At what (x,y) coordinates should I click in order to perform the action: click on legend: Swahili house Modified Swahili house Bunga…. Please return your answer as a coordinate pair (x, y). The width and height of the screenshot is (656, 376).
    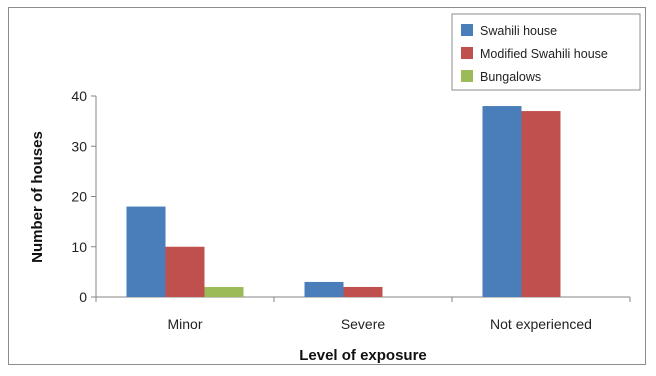
    Looking at the image, I should click on (546, 52).